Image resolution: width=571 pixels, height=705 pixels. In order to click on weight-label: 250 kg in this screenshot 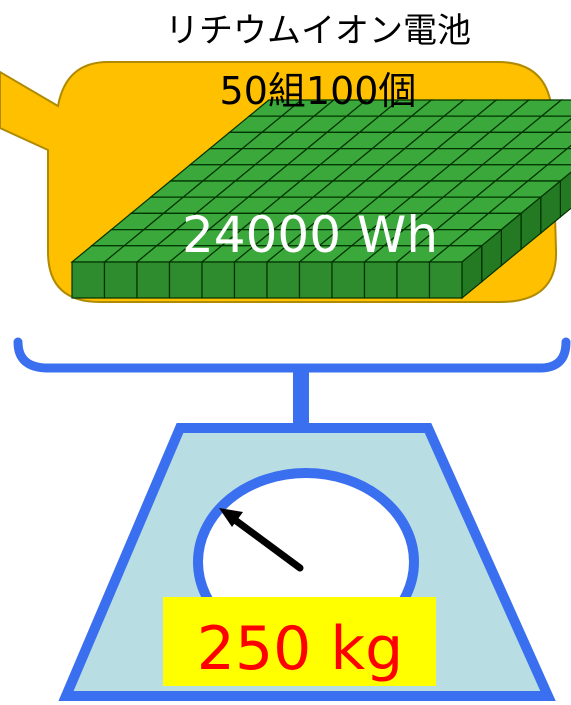, I will do `click(300, 649)`.